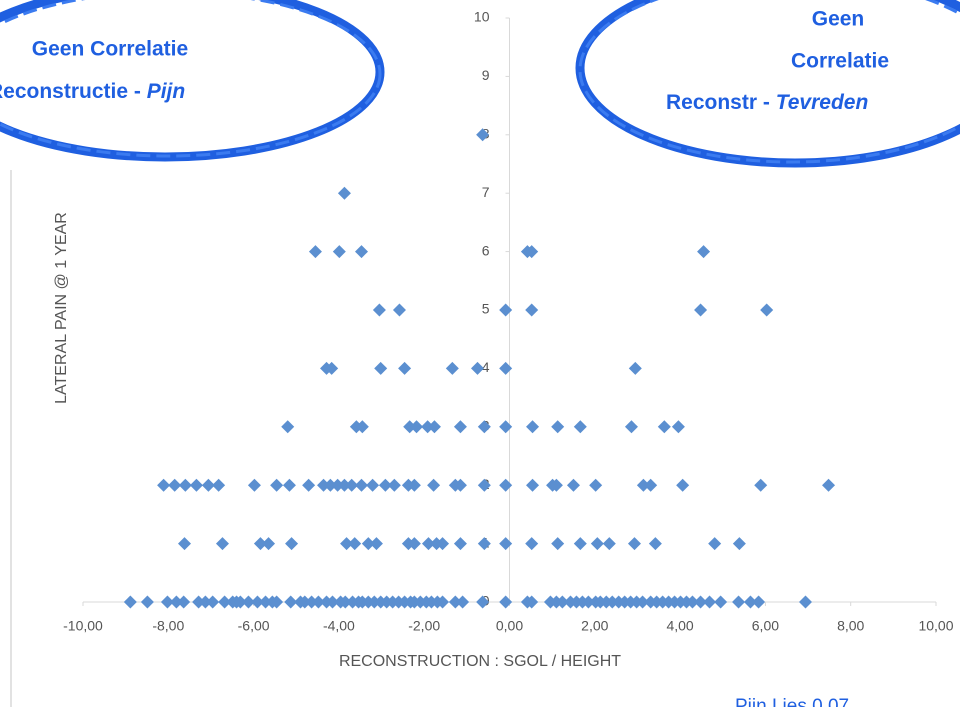  I want to click on y-tick-label: 10, so click(482, 17).